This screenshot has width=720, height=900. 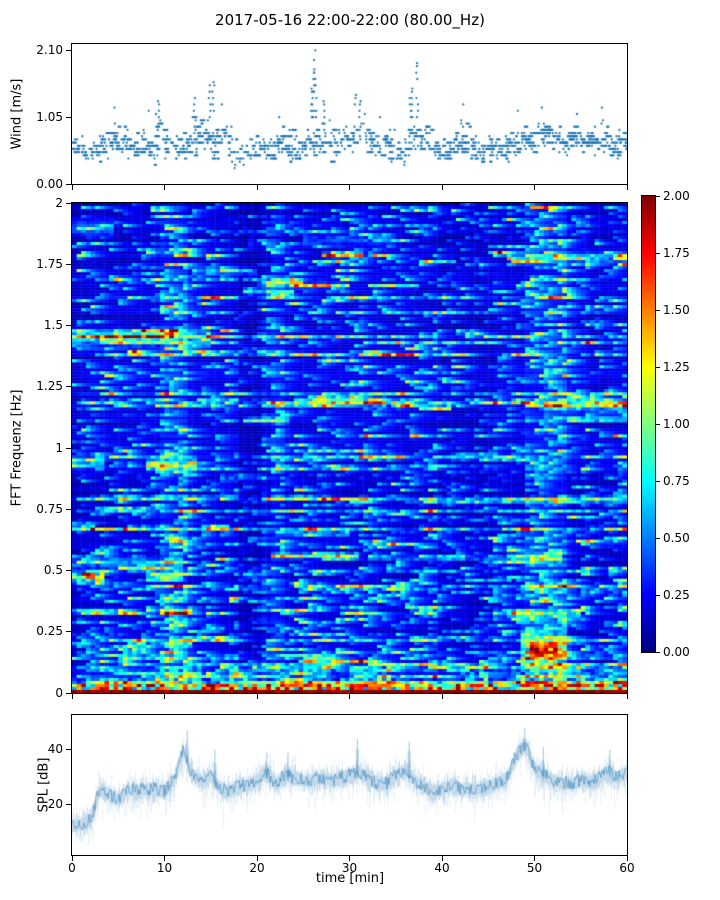 I want to click on colorbar-tick-label: 1.50, so click(x=676, y=309).